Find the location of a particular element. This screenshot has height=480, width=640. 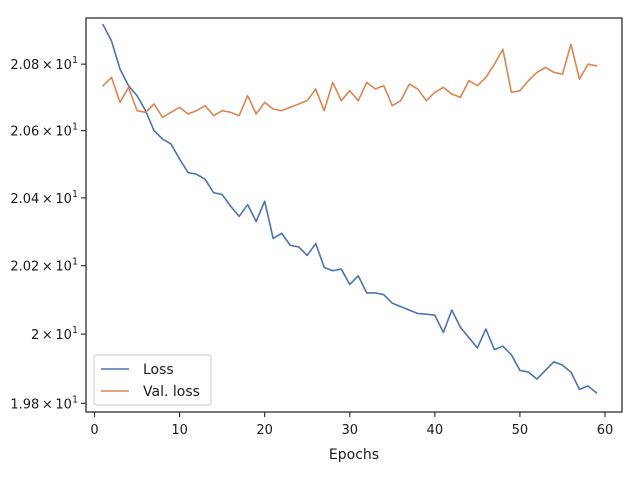

x-axis: 0 10 20 30 40 50 60 is located at coordinates (351, 425).